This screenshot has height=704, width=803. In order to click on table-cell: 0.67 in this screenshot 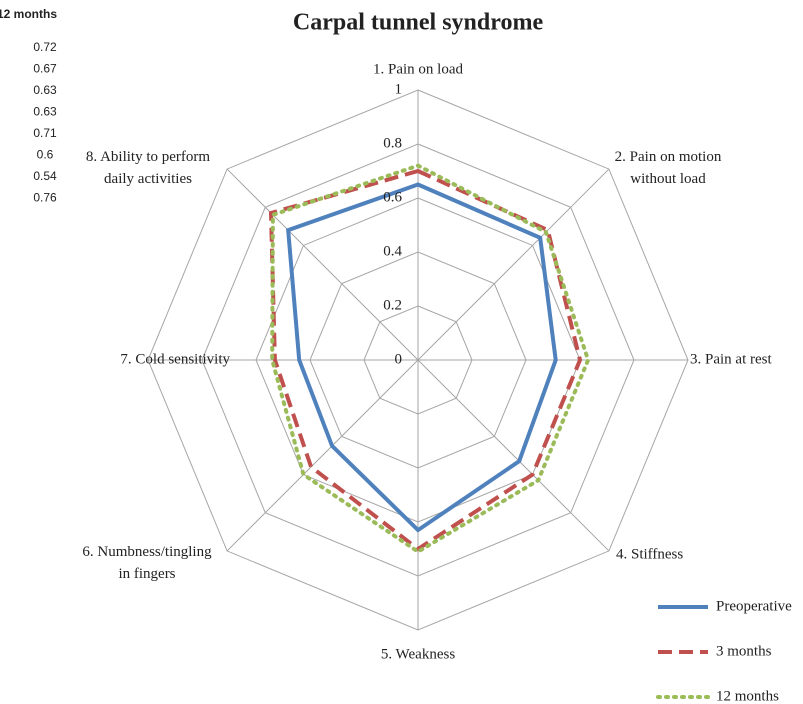, I will do `click(45, 69)`.